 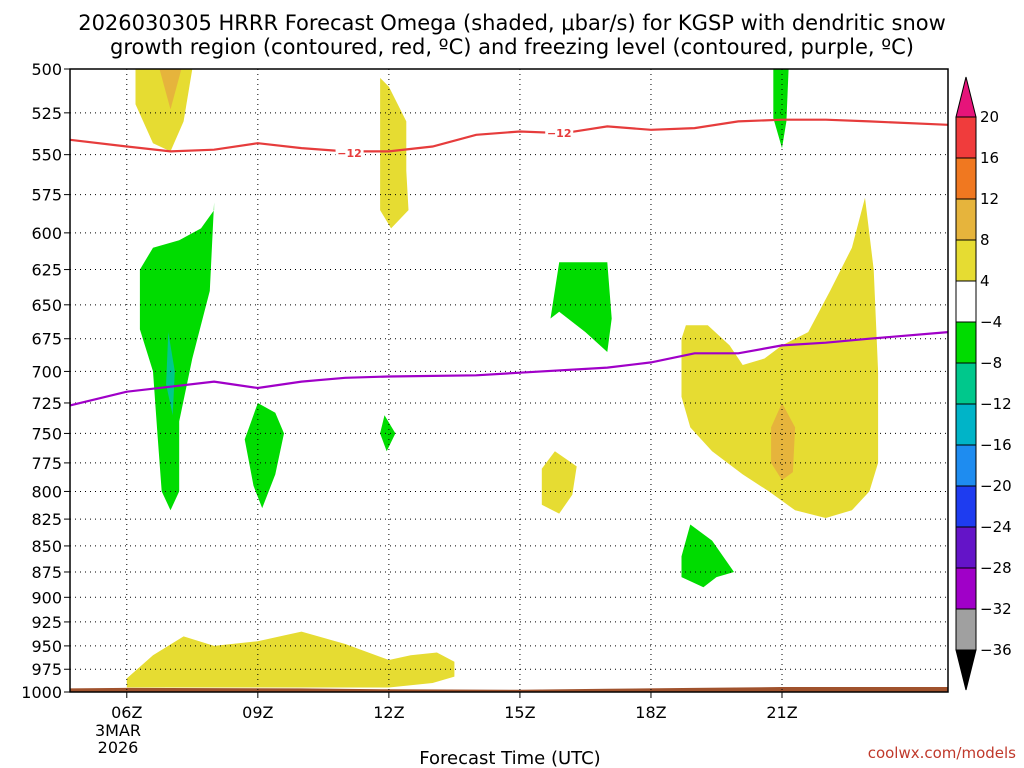 What do you see at coordinates (290, 659) in the screenshot?
I see `positive-omega-low-level` at bounding box center [290, 659].